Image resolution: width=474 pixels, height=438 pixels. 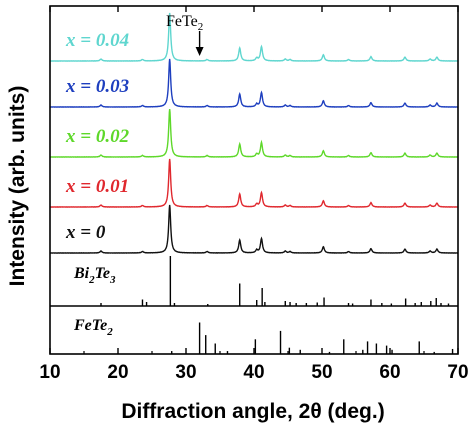 I want to click on series-label: x = 0.02, so click(x=97, y=136).